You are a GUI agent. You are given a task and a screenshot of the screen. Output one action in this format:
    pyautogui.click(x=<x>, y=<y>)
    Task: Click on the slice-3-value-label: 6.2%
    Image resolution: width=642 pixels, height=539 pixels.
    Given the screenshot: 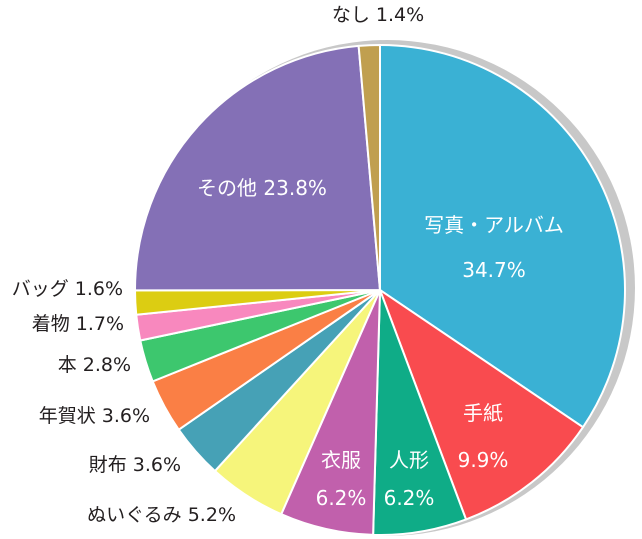 What is the action you would take?
    pyautogui.click(x=409, y=498)
    